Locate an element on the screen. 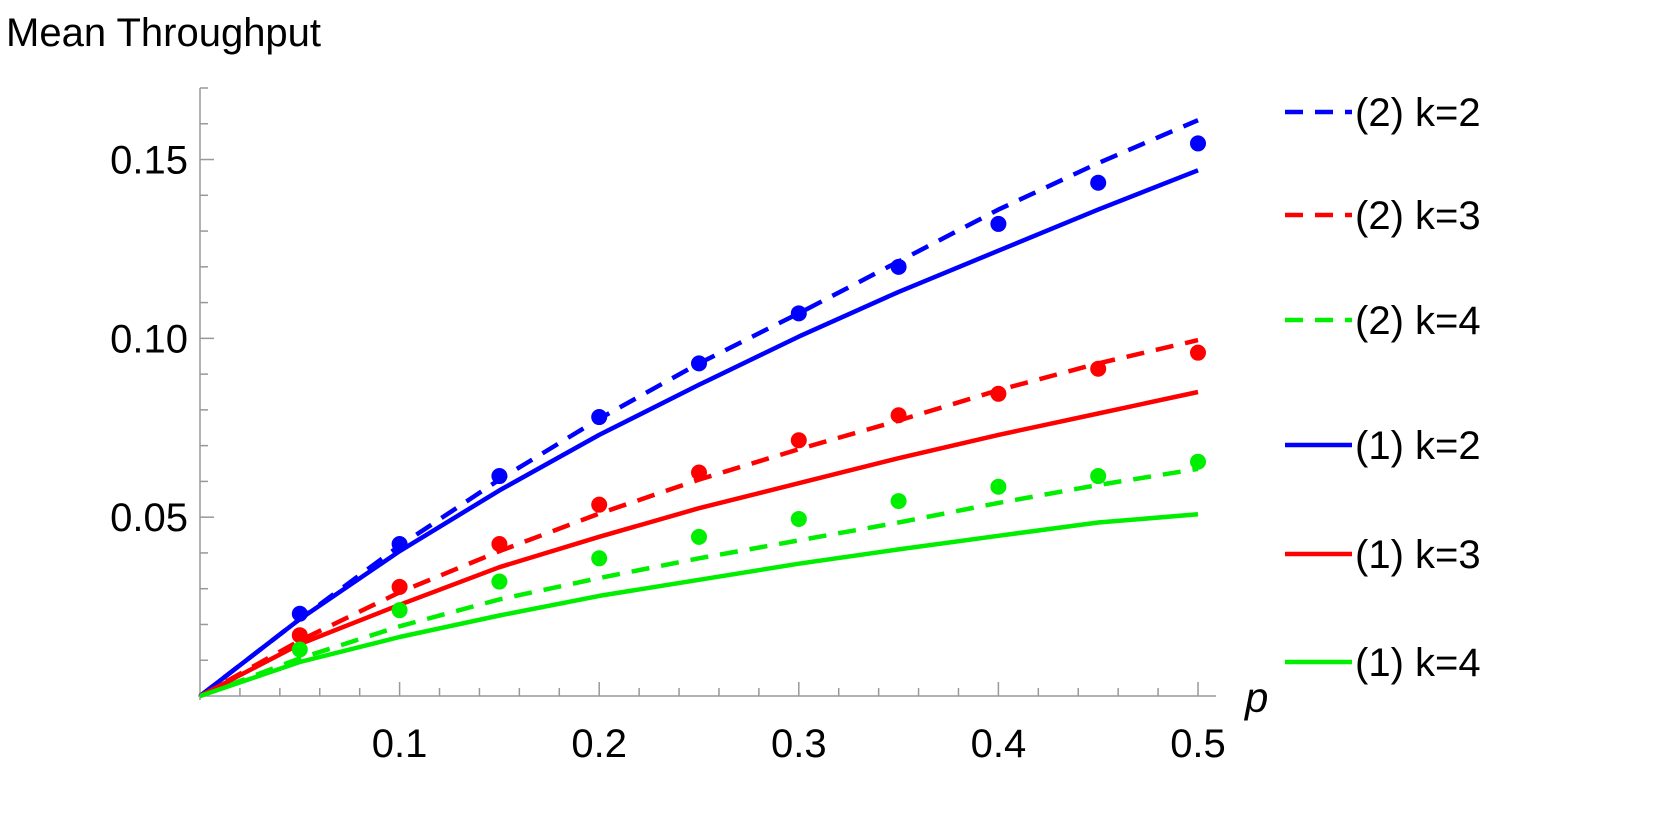 The width and height of the screenshot is (1661, 818). x-tick-label: 0.4 is located at coordinates (999, 744).